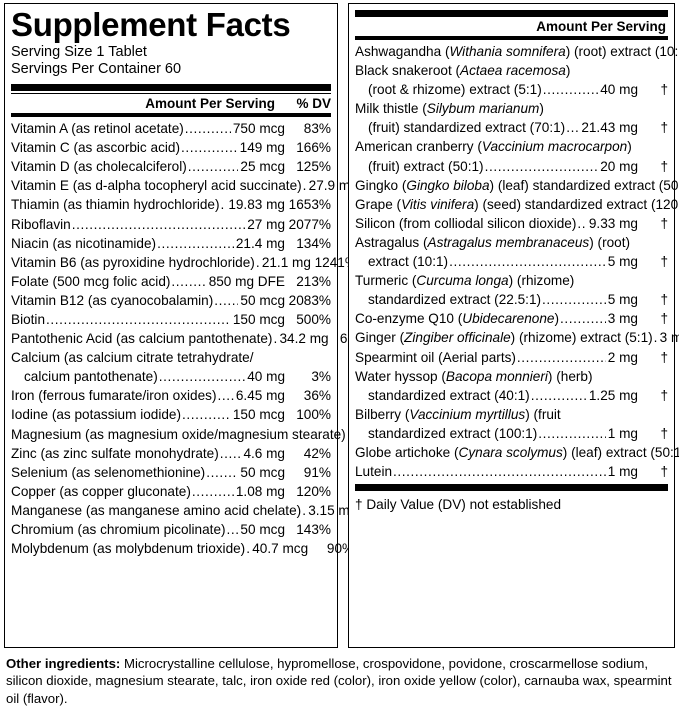  Describe the element at coordinates (112, 300) in the screenshot. I see `nutrient-name: Vitamin B12 (as cyanocobalamin)` at that location.